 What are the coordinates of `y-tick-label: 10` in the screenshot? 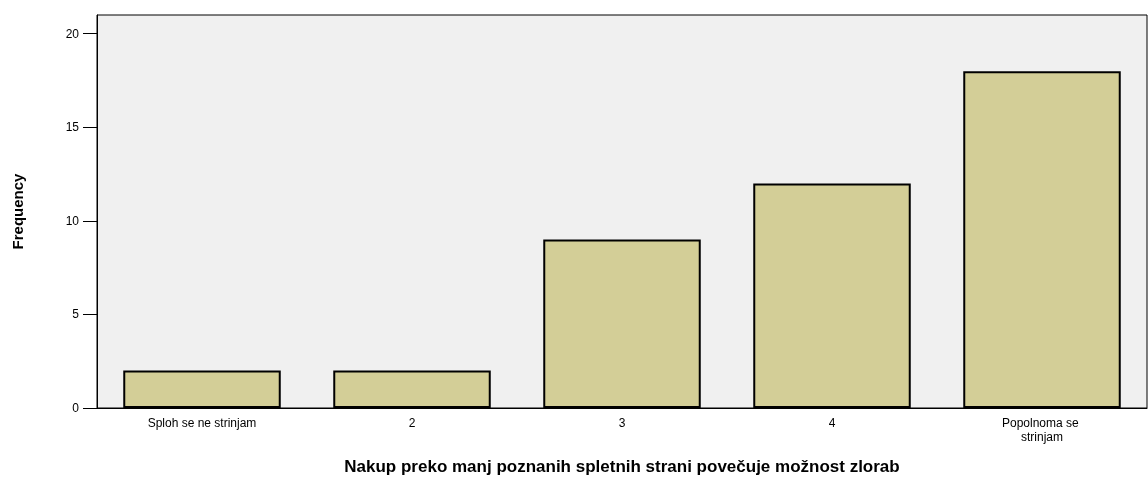 It's located at (72, 220).